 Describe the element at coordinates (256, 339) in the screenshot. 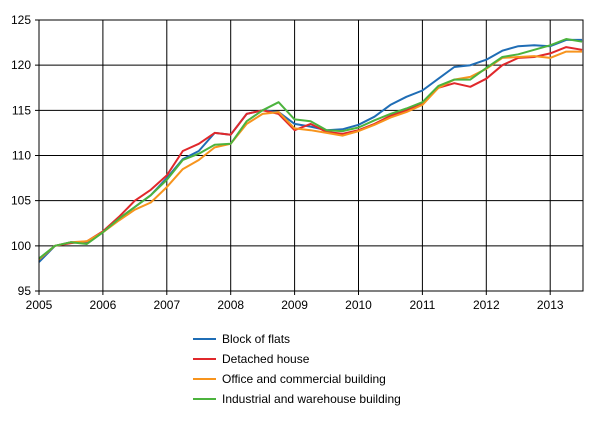

I see `legend-label: Block of flats` at that location.